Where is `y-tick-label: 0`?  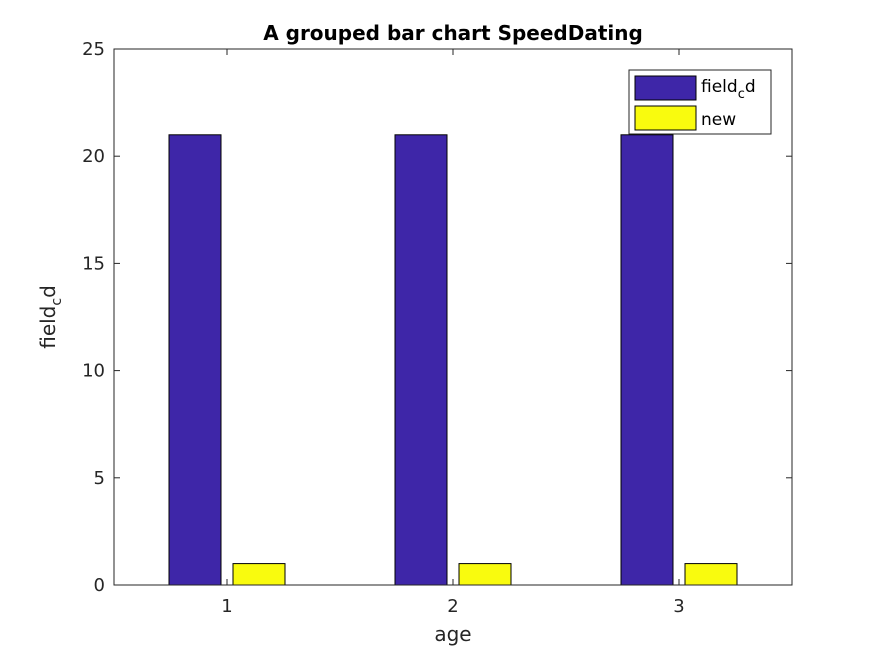 y-tick-label: 0 is located at coordinates (99, 585).